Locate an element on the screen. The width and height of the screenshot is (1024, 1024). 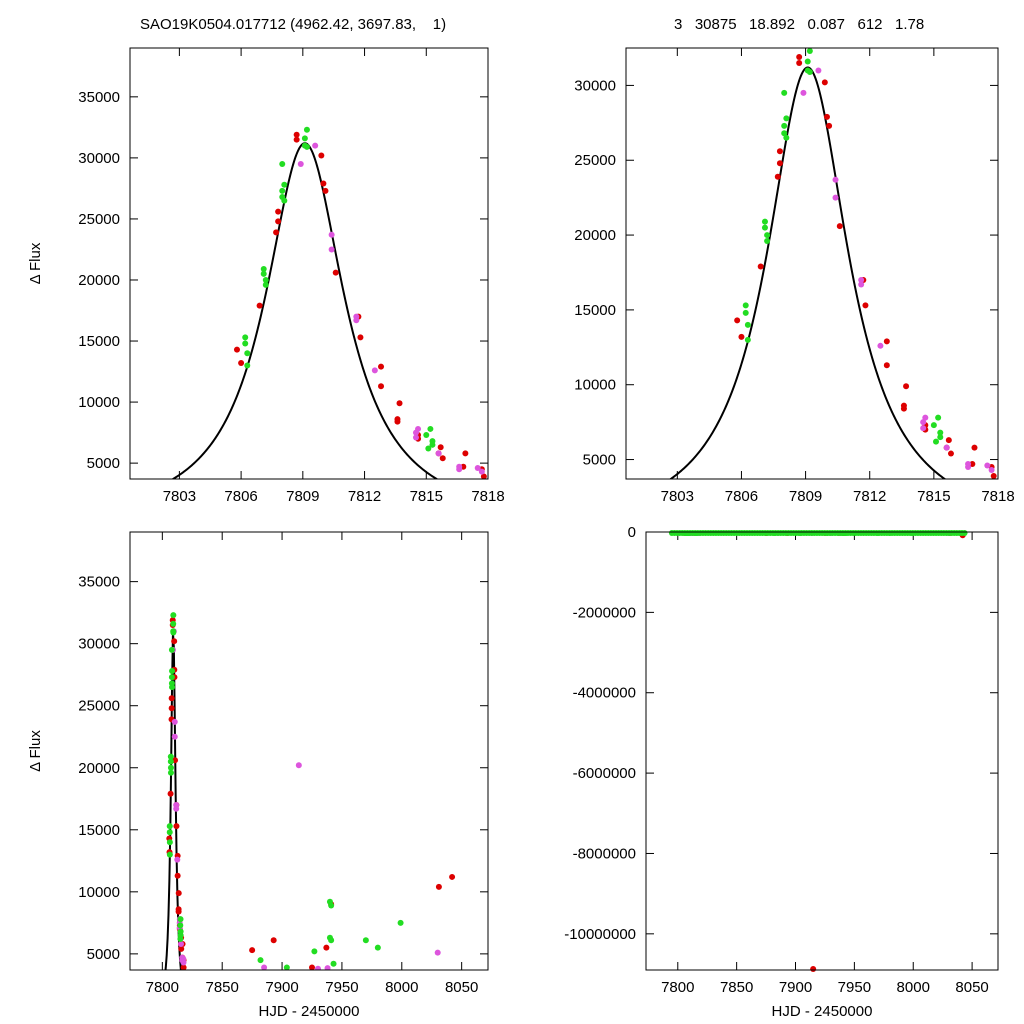
x-tick-label: 7800 is located at coordinates (162, 987).